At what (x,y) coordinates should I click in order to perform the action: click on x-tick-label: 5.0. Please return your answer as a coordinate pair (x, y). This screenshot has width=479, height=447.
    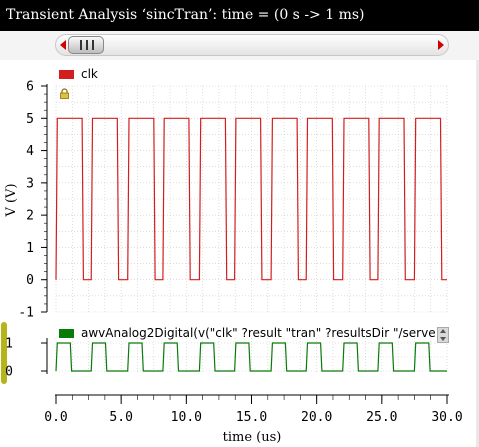
    Looking at the image, I should click on (120, 417).